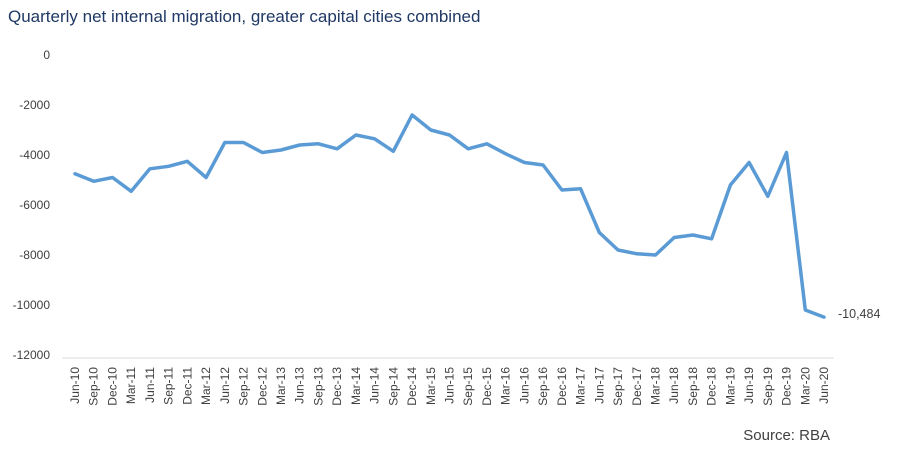 This screenshot has height=450, width=902. Describe the element at coordinates (824, 385) in the screenshot. I see `x-tick-label: Jun-20` at that location.